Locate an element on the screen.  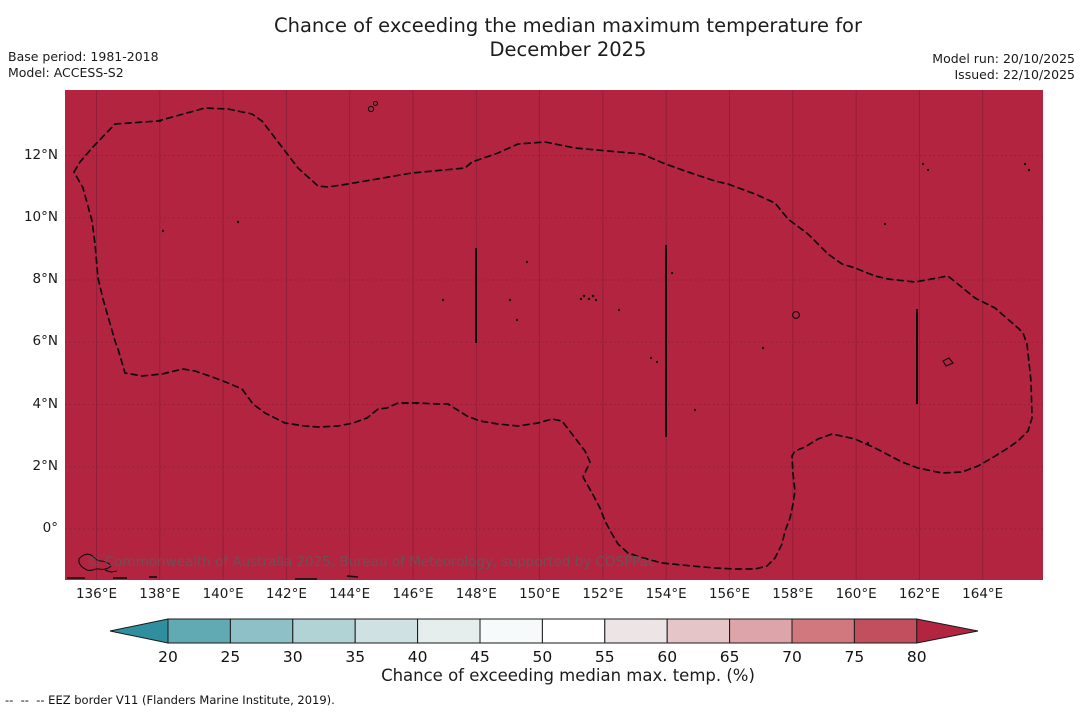
model-text: Model: ACCESS-S2 is located at coordinates (66, 72).